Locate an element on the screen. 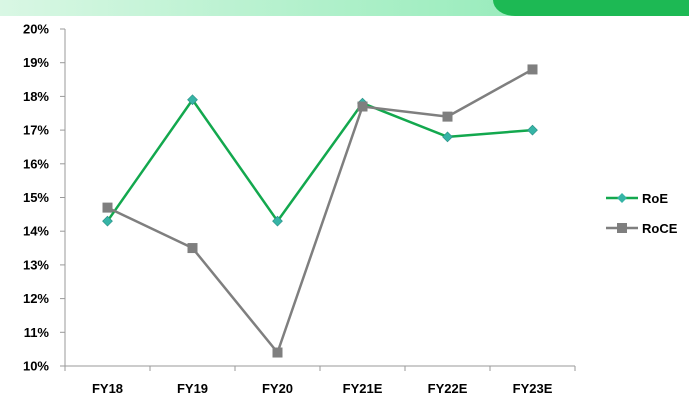  x-tick-label: FY23E is located at coordinates (533, 388).